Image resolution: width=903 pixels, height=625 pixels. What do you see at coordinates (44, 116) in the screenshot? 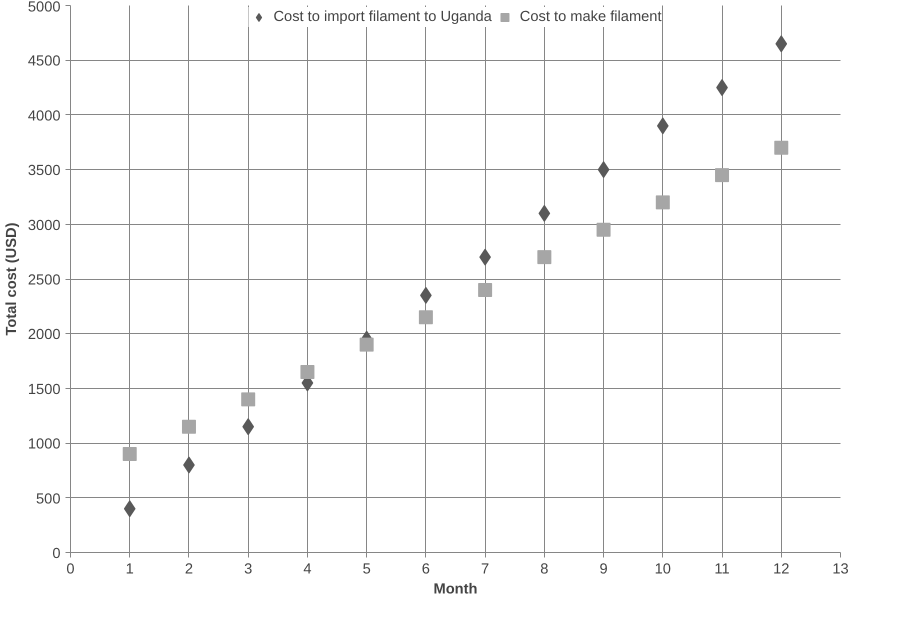
I see `y-tick-label: 4000` at bounding box center [44, 116].